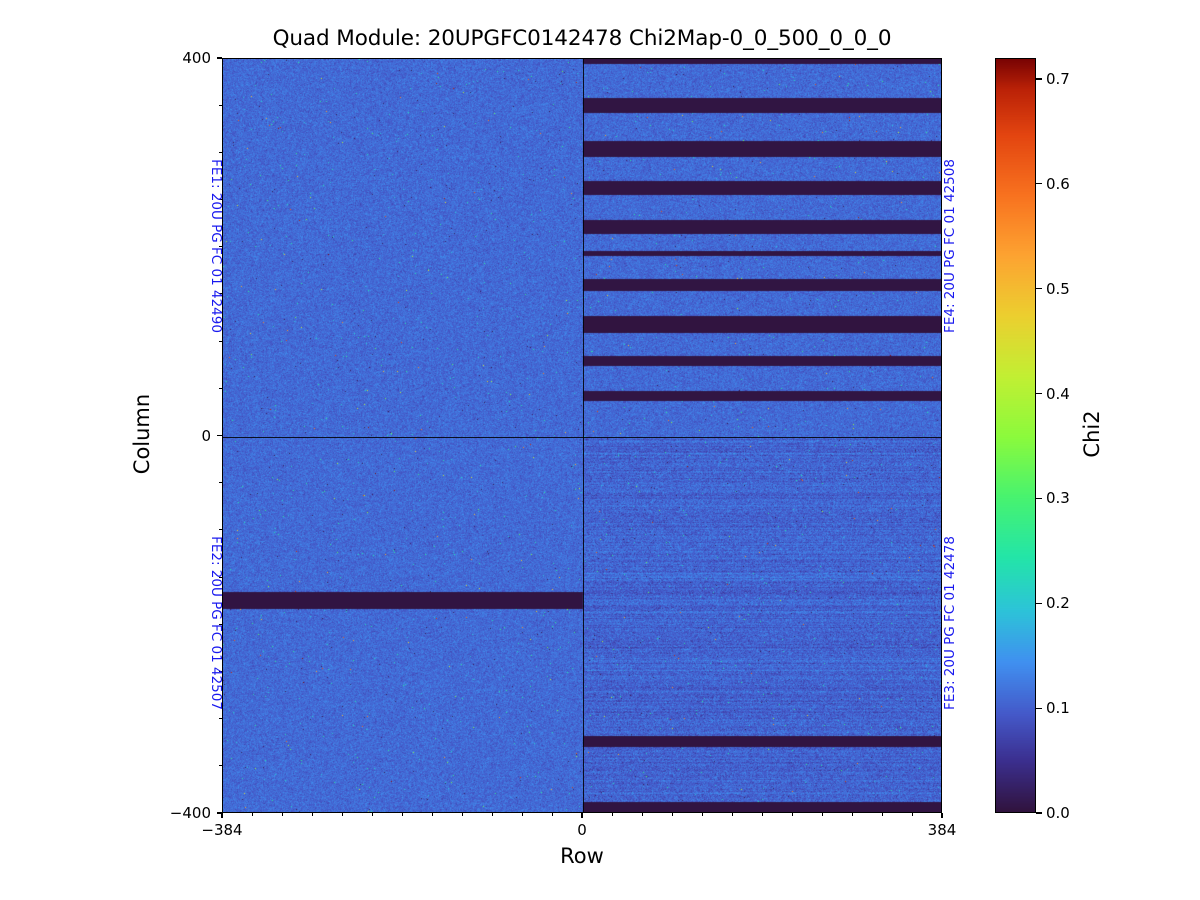 The height and width of the screenshot is (900, 1200). What do you see at coordinates (1058, 183) in the screenshot?
I see `colorbar-tick-label: 0.6` at bounding box center [1058, 183].